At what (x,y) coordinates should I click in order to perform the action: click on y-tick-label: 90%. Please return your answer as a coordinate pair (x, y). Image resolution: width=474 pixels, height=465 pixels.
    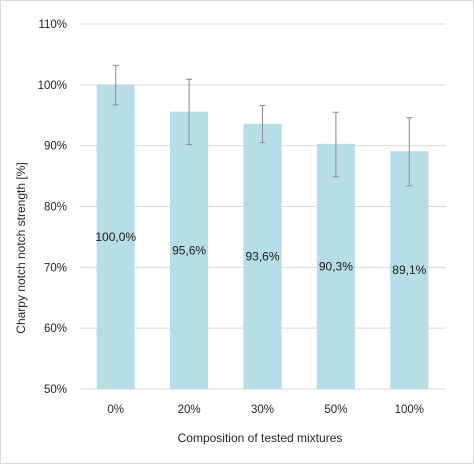
    Looking at the image, I should click on (55, 147).